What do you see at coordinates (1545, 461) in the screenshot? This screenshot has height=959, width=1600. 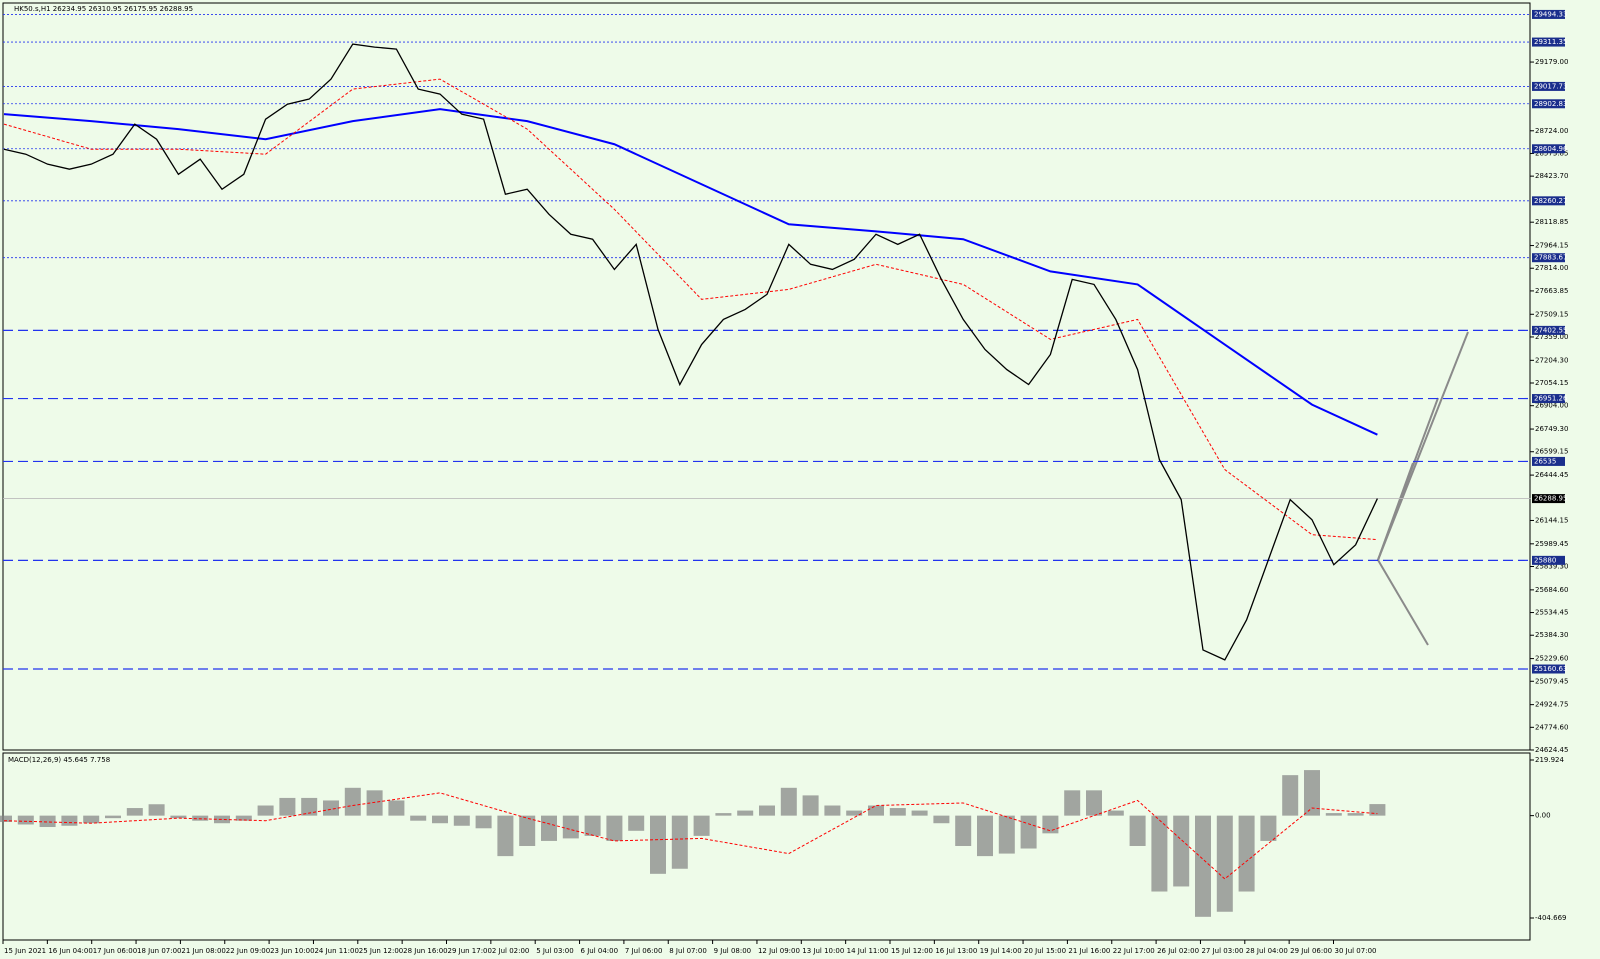 I see `level-label: 26535` at bounding box center [1545, 461].